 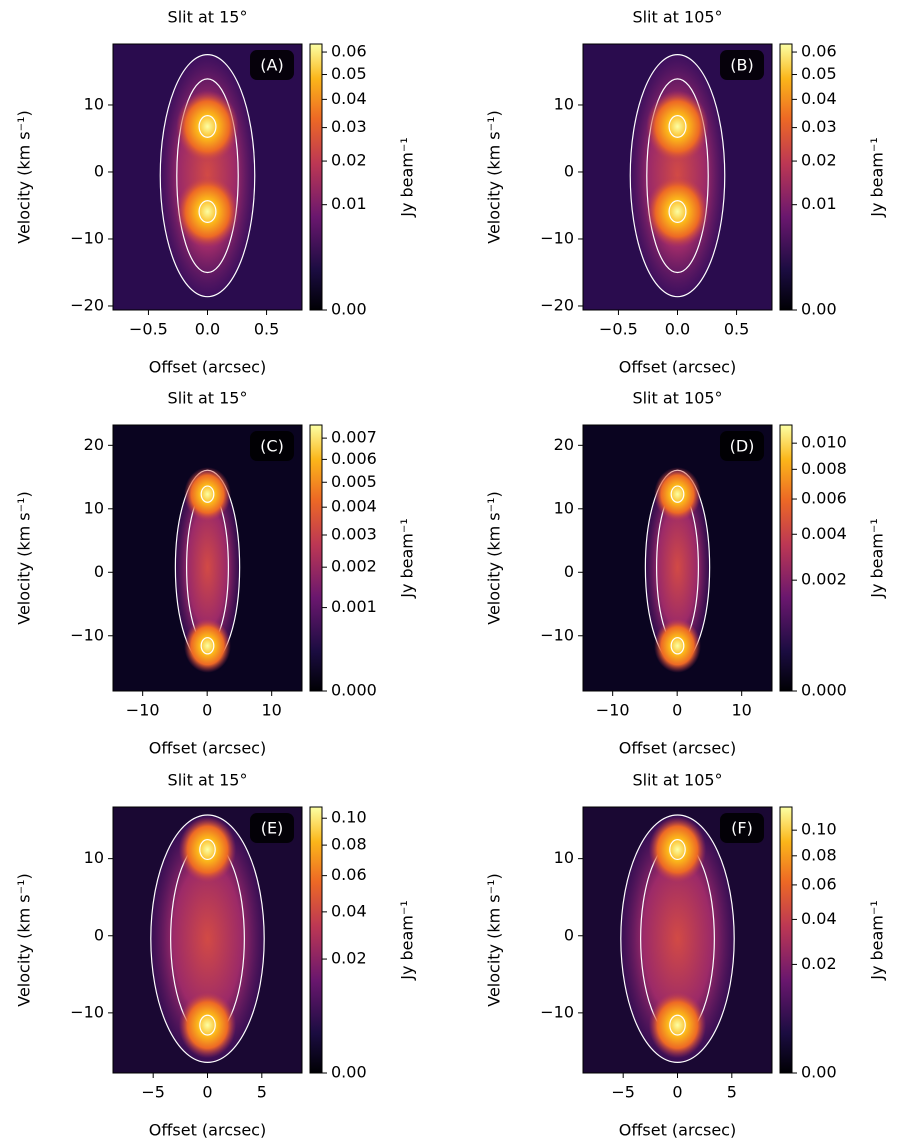 What do you see at coordinates (354, 690) in the screenshot?
I see `colorbar-tick-label: 0.000` at bounding box center [354, 690].